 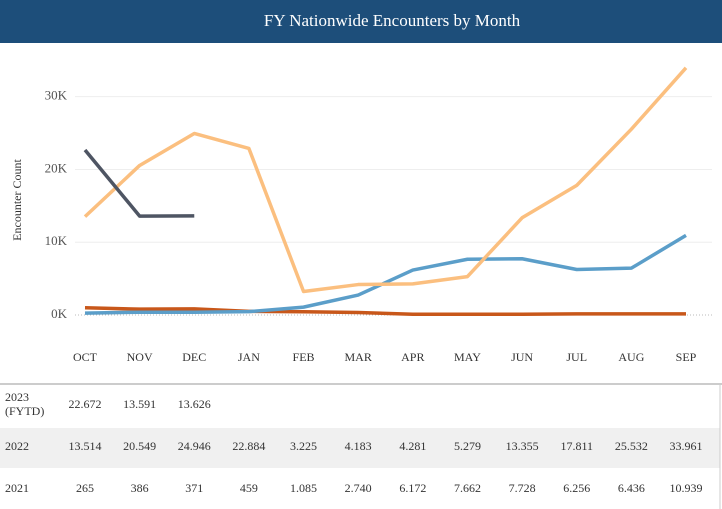 What do you see at coordinates (303, 446) in the screenshot?
I see `table-cell: 3.225` at bounding box center [303, 446].